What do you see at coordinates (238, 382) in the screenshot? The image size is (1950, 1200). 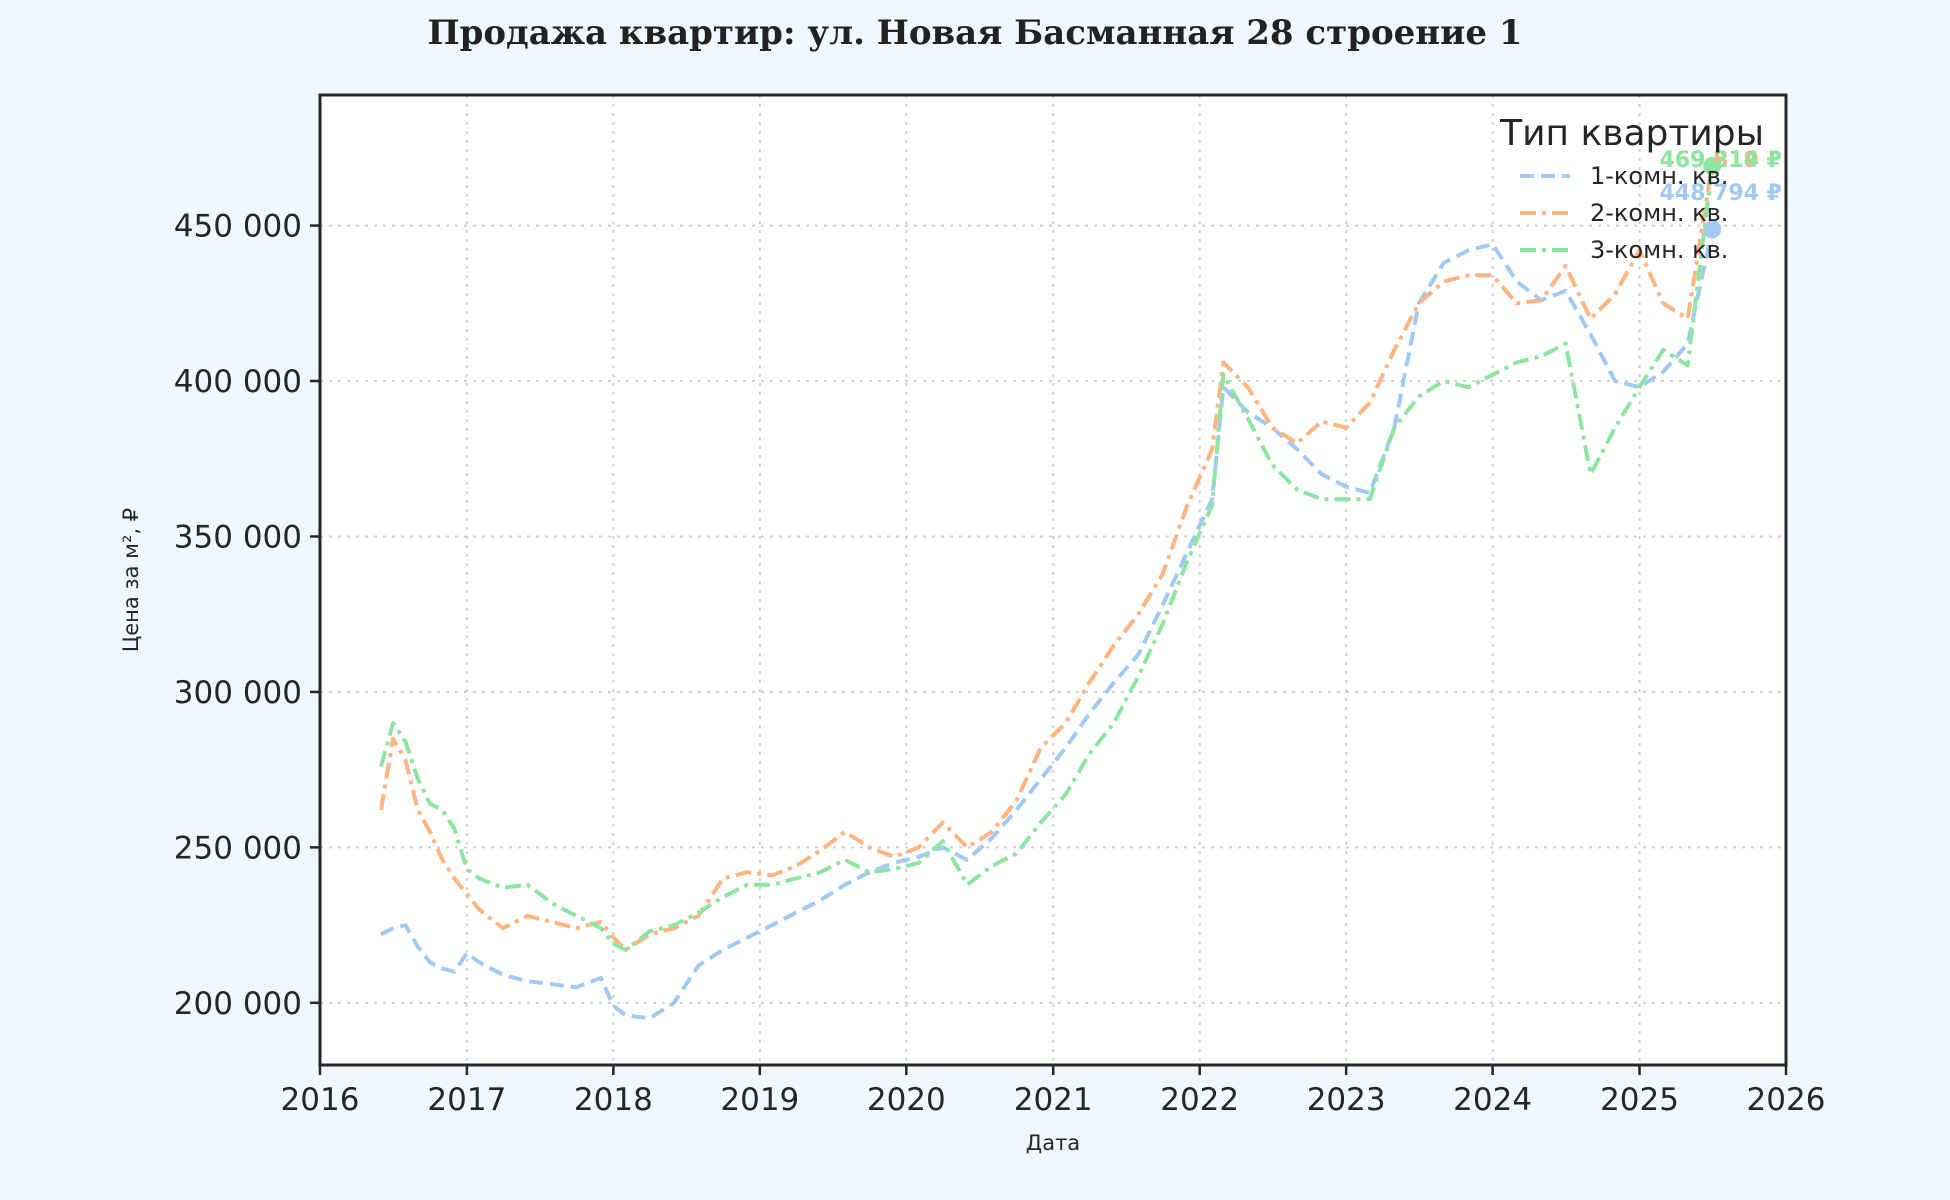 I see `y-tick-label: 400 000` at bounding box center [238, 382].